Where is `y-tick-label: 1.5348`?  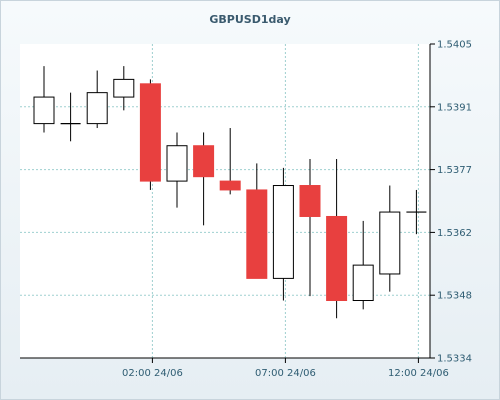 y-tick-label: 1.5348 is located at coordinates (454, 296).